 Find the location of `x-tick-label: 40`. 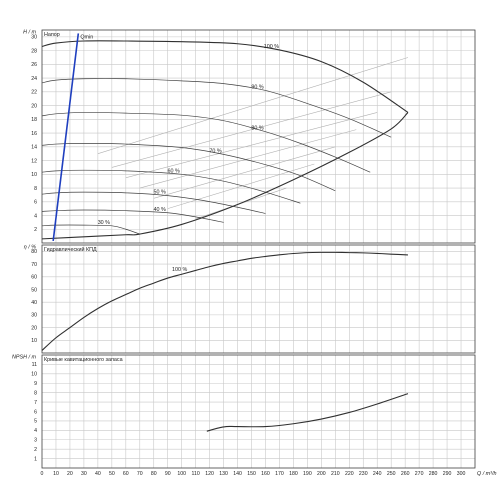

x-tick-label: 40 is located at coordinates (98, 474).